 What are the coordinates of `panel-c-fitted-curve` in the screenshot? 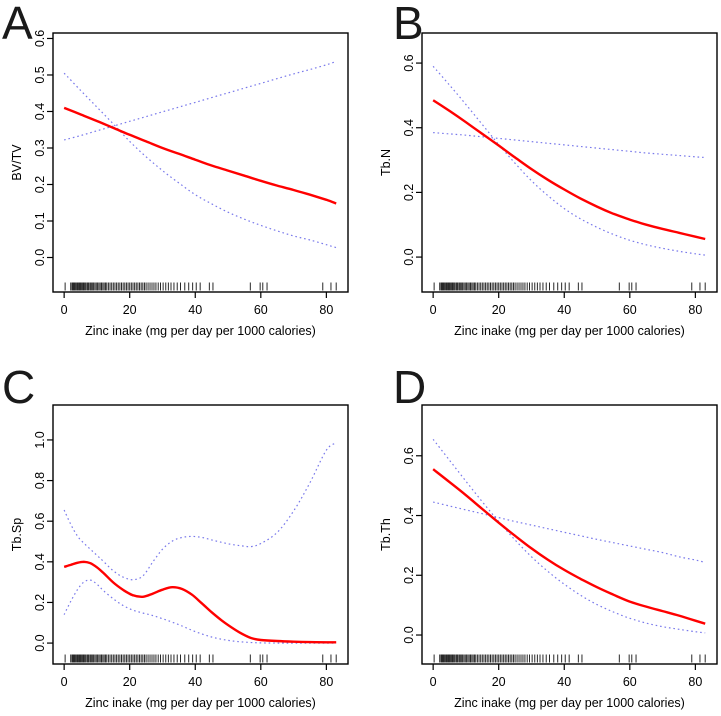 It's located at (200, 602).